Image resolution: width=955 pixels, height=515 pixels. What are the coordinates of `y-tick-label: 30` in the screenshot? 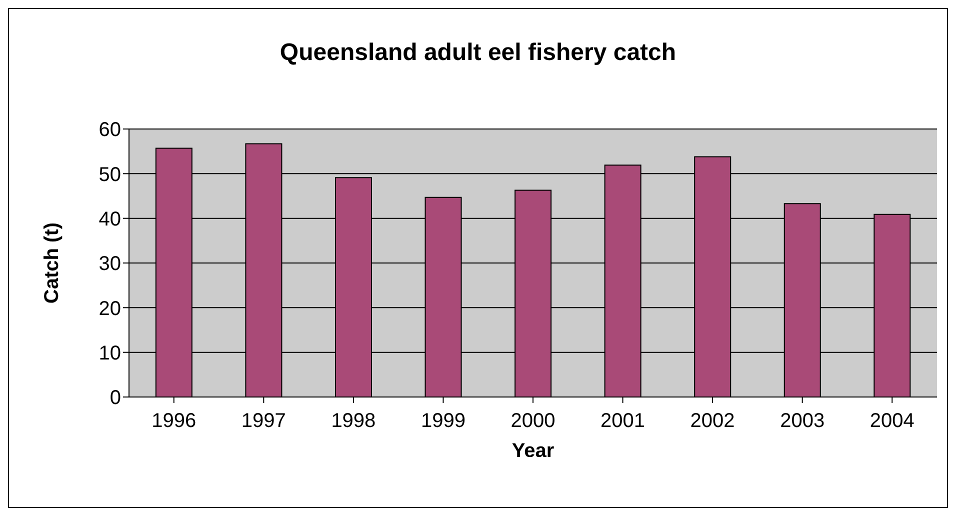 It's located at (109, 264).